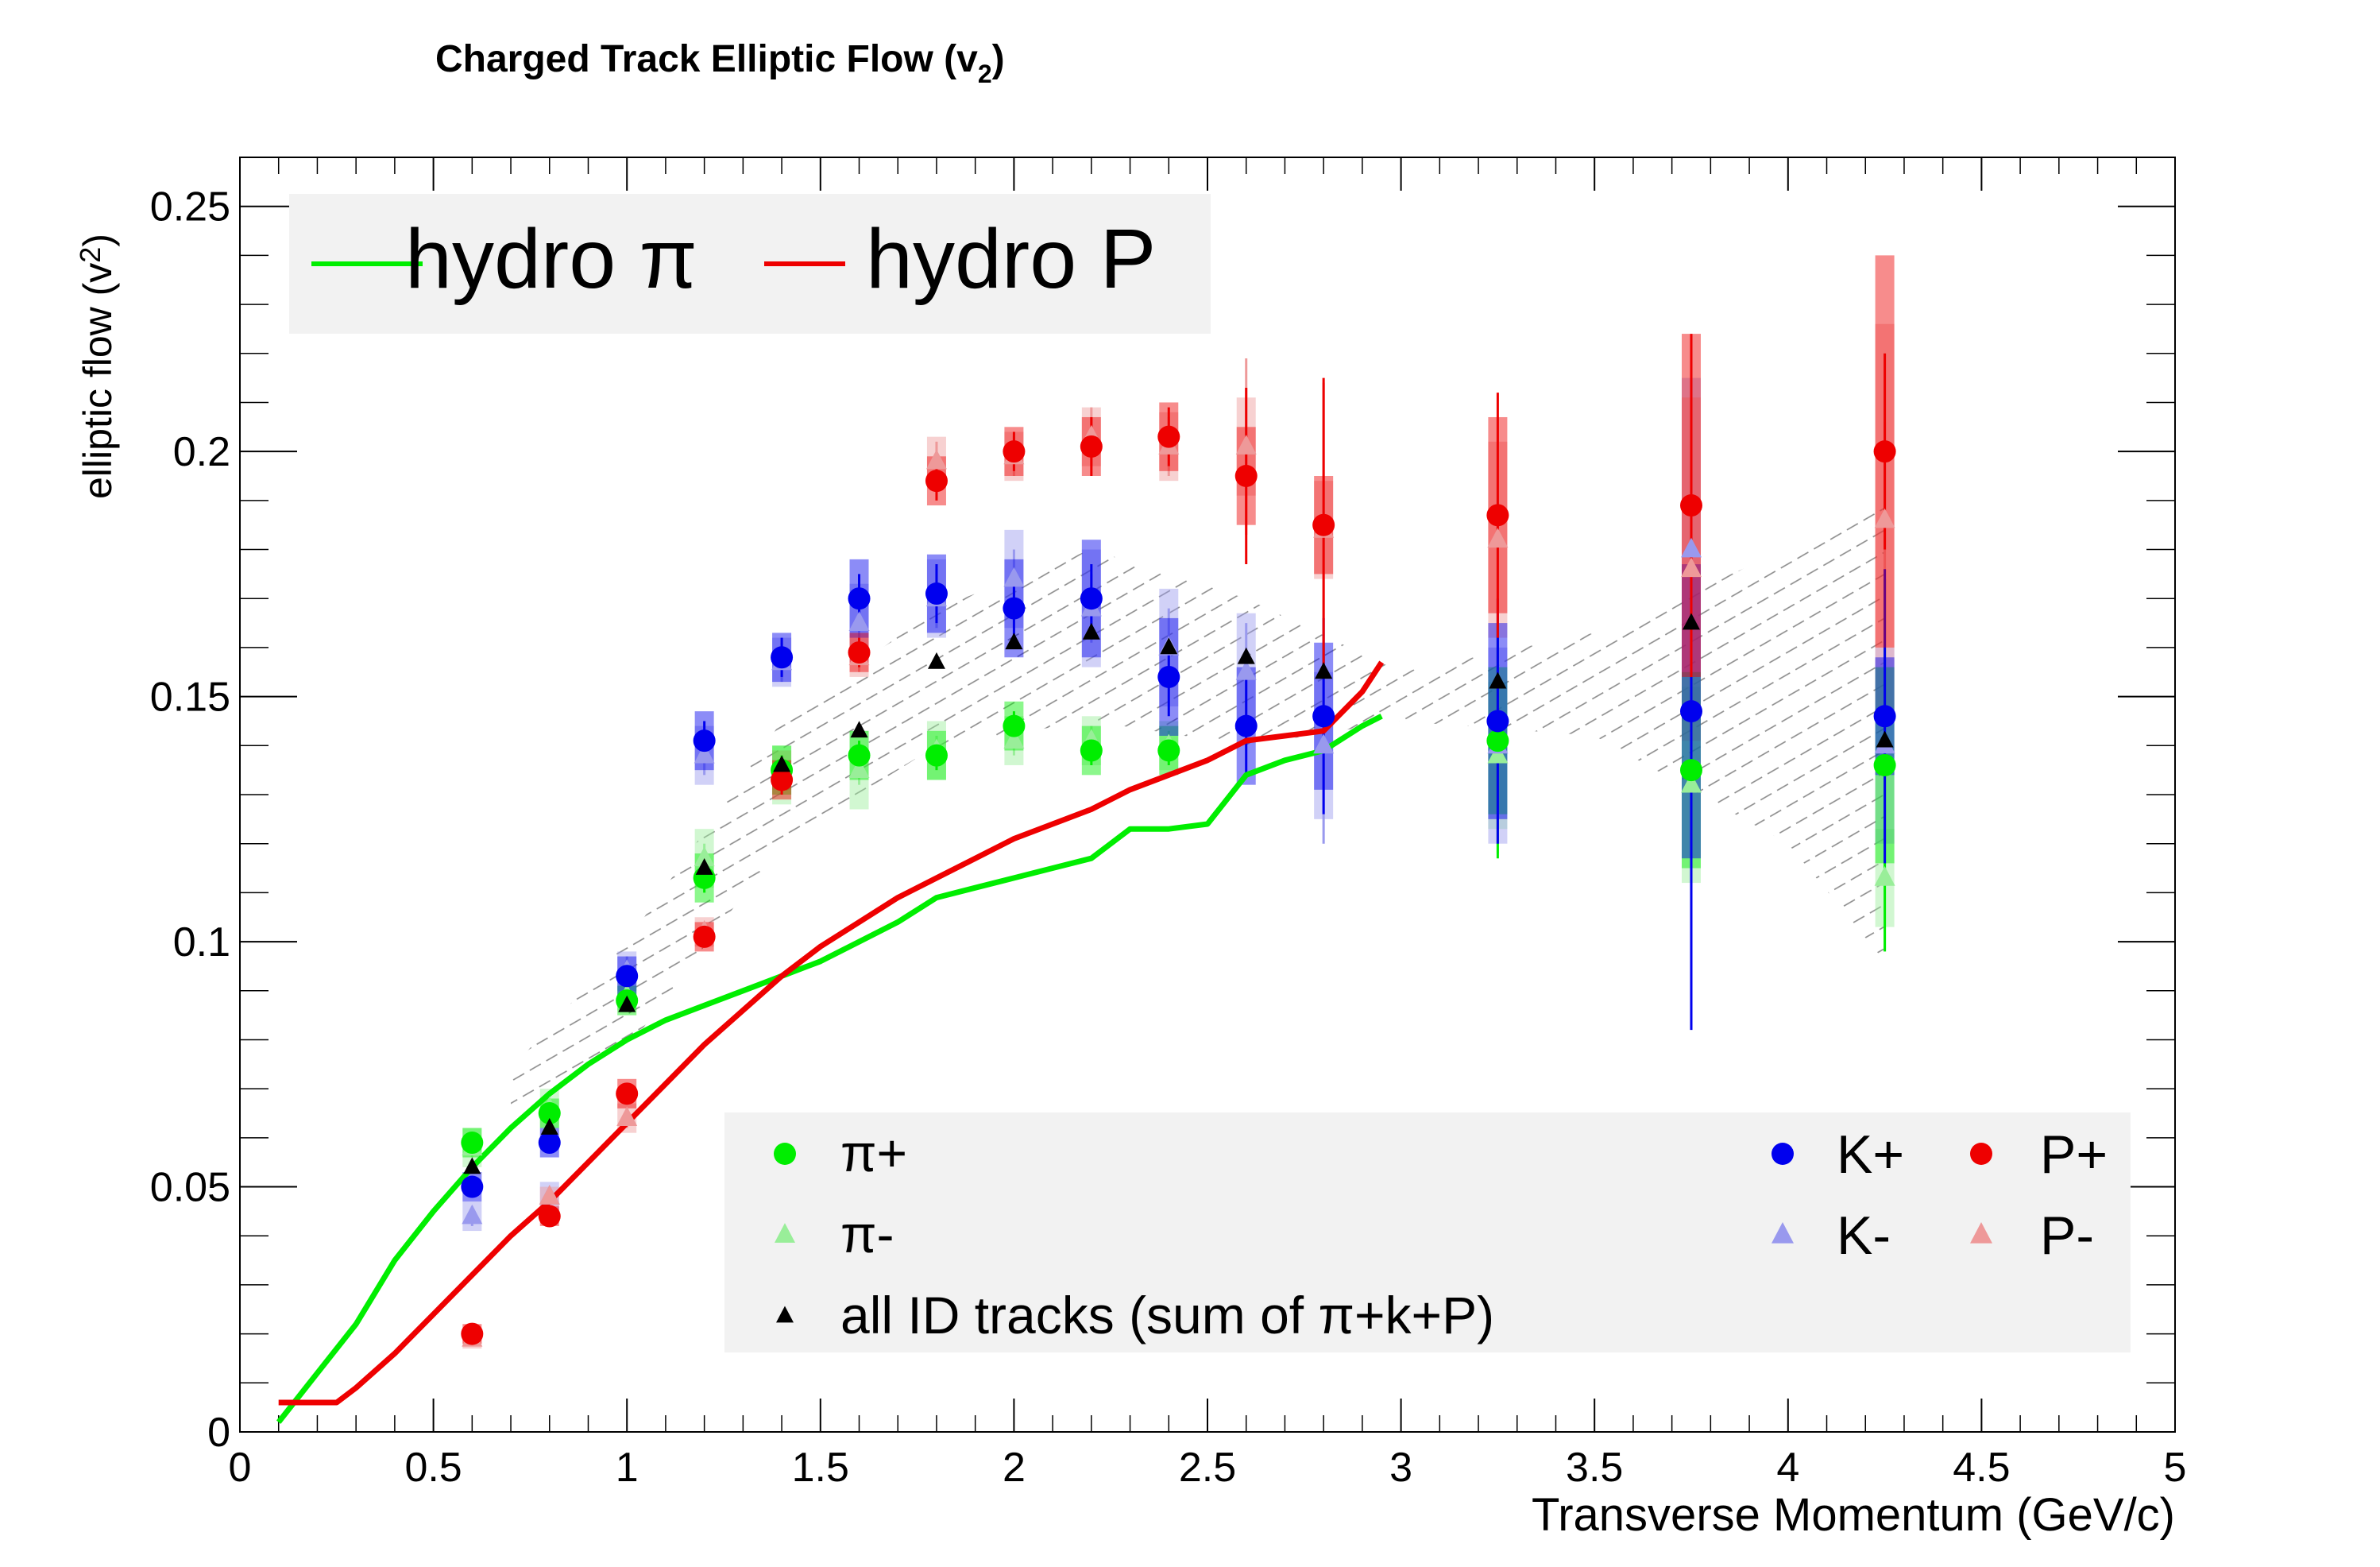 The height and width of the screenshot is (1567, 2380). I want to click on chart-title: Charged Track Elliptic Flow (v2), so click(720, 63).